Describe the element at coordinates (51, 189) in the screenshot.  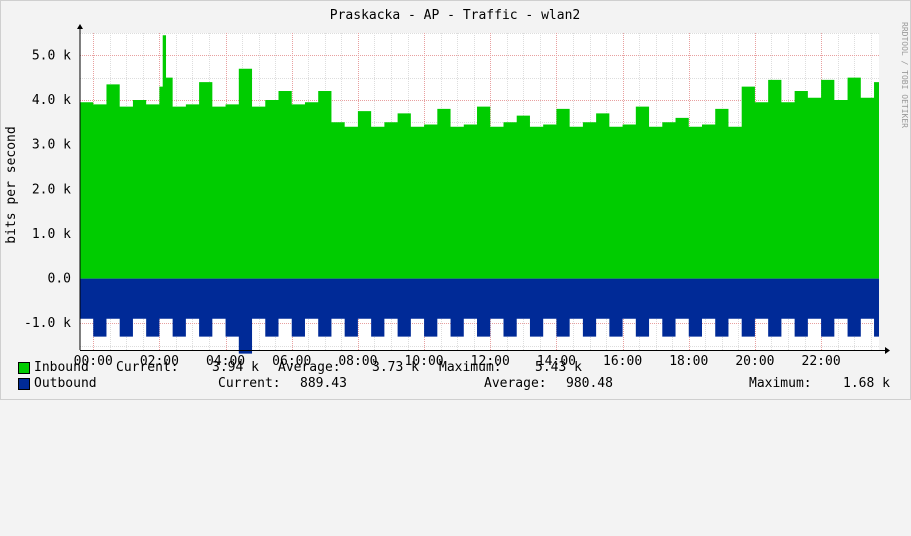
I see `y-tick-label: 2.0 k` at that location.